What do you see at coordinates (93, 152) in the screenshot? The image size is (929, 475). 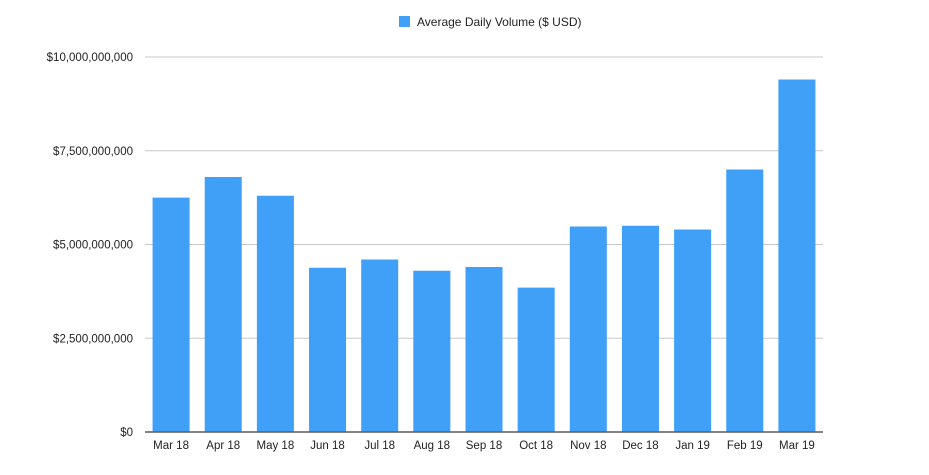 I see `y-tick-label: $7,500,000,000` at bounding box center [93, 152].